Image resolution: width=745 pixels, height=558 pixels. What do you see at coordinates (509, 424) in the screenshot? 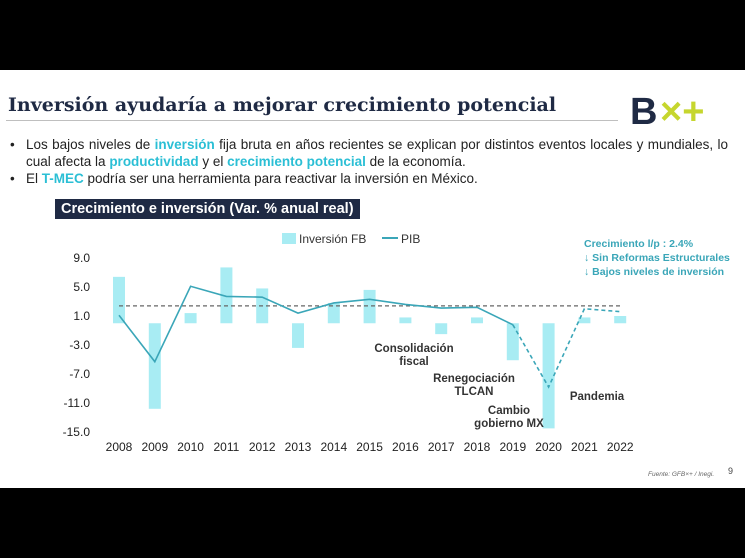
I see `chart-annotation: gobierno MX` at bounding box center [509, 424].